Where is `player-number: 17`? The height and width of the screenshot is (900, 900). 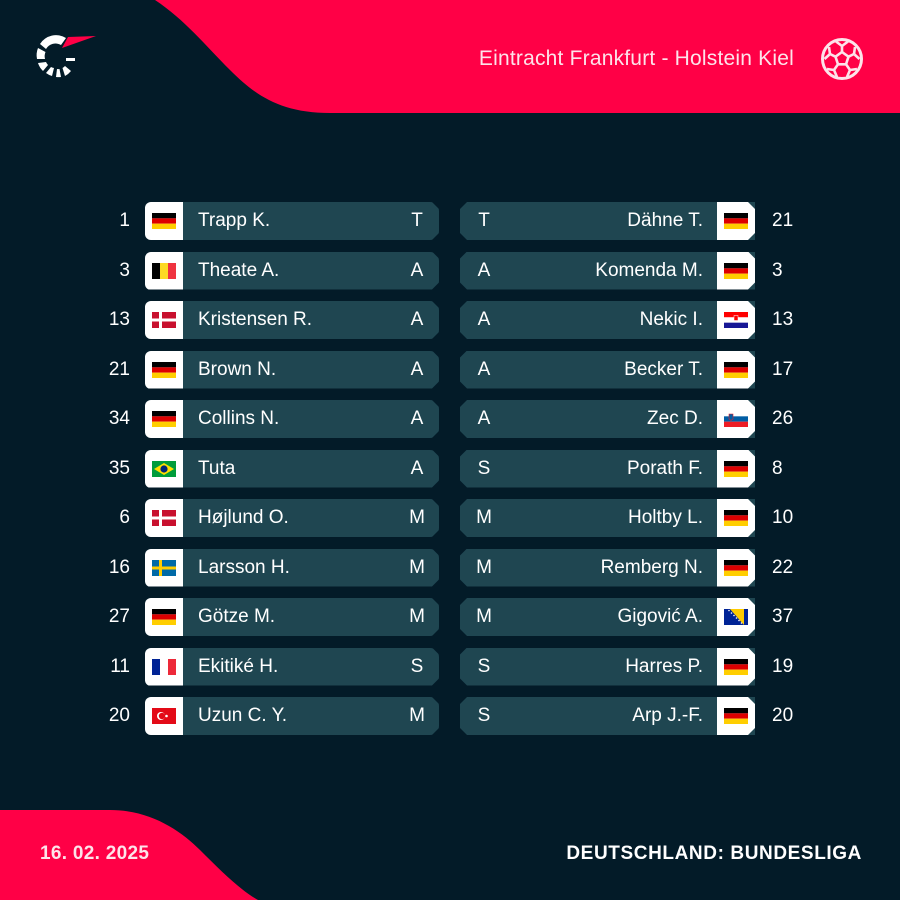
player-number: 17 is located at coordinates (783, 369).